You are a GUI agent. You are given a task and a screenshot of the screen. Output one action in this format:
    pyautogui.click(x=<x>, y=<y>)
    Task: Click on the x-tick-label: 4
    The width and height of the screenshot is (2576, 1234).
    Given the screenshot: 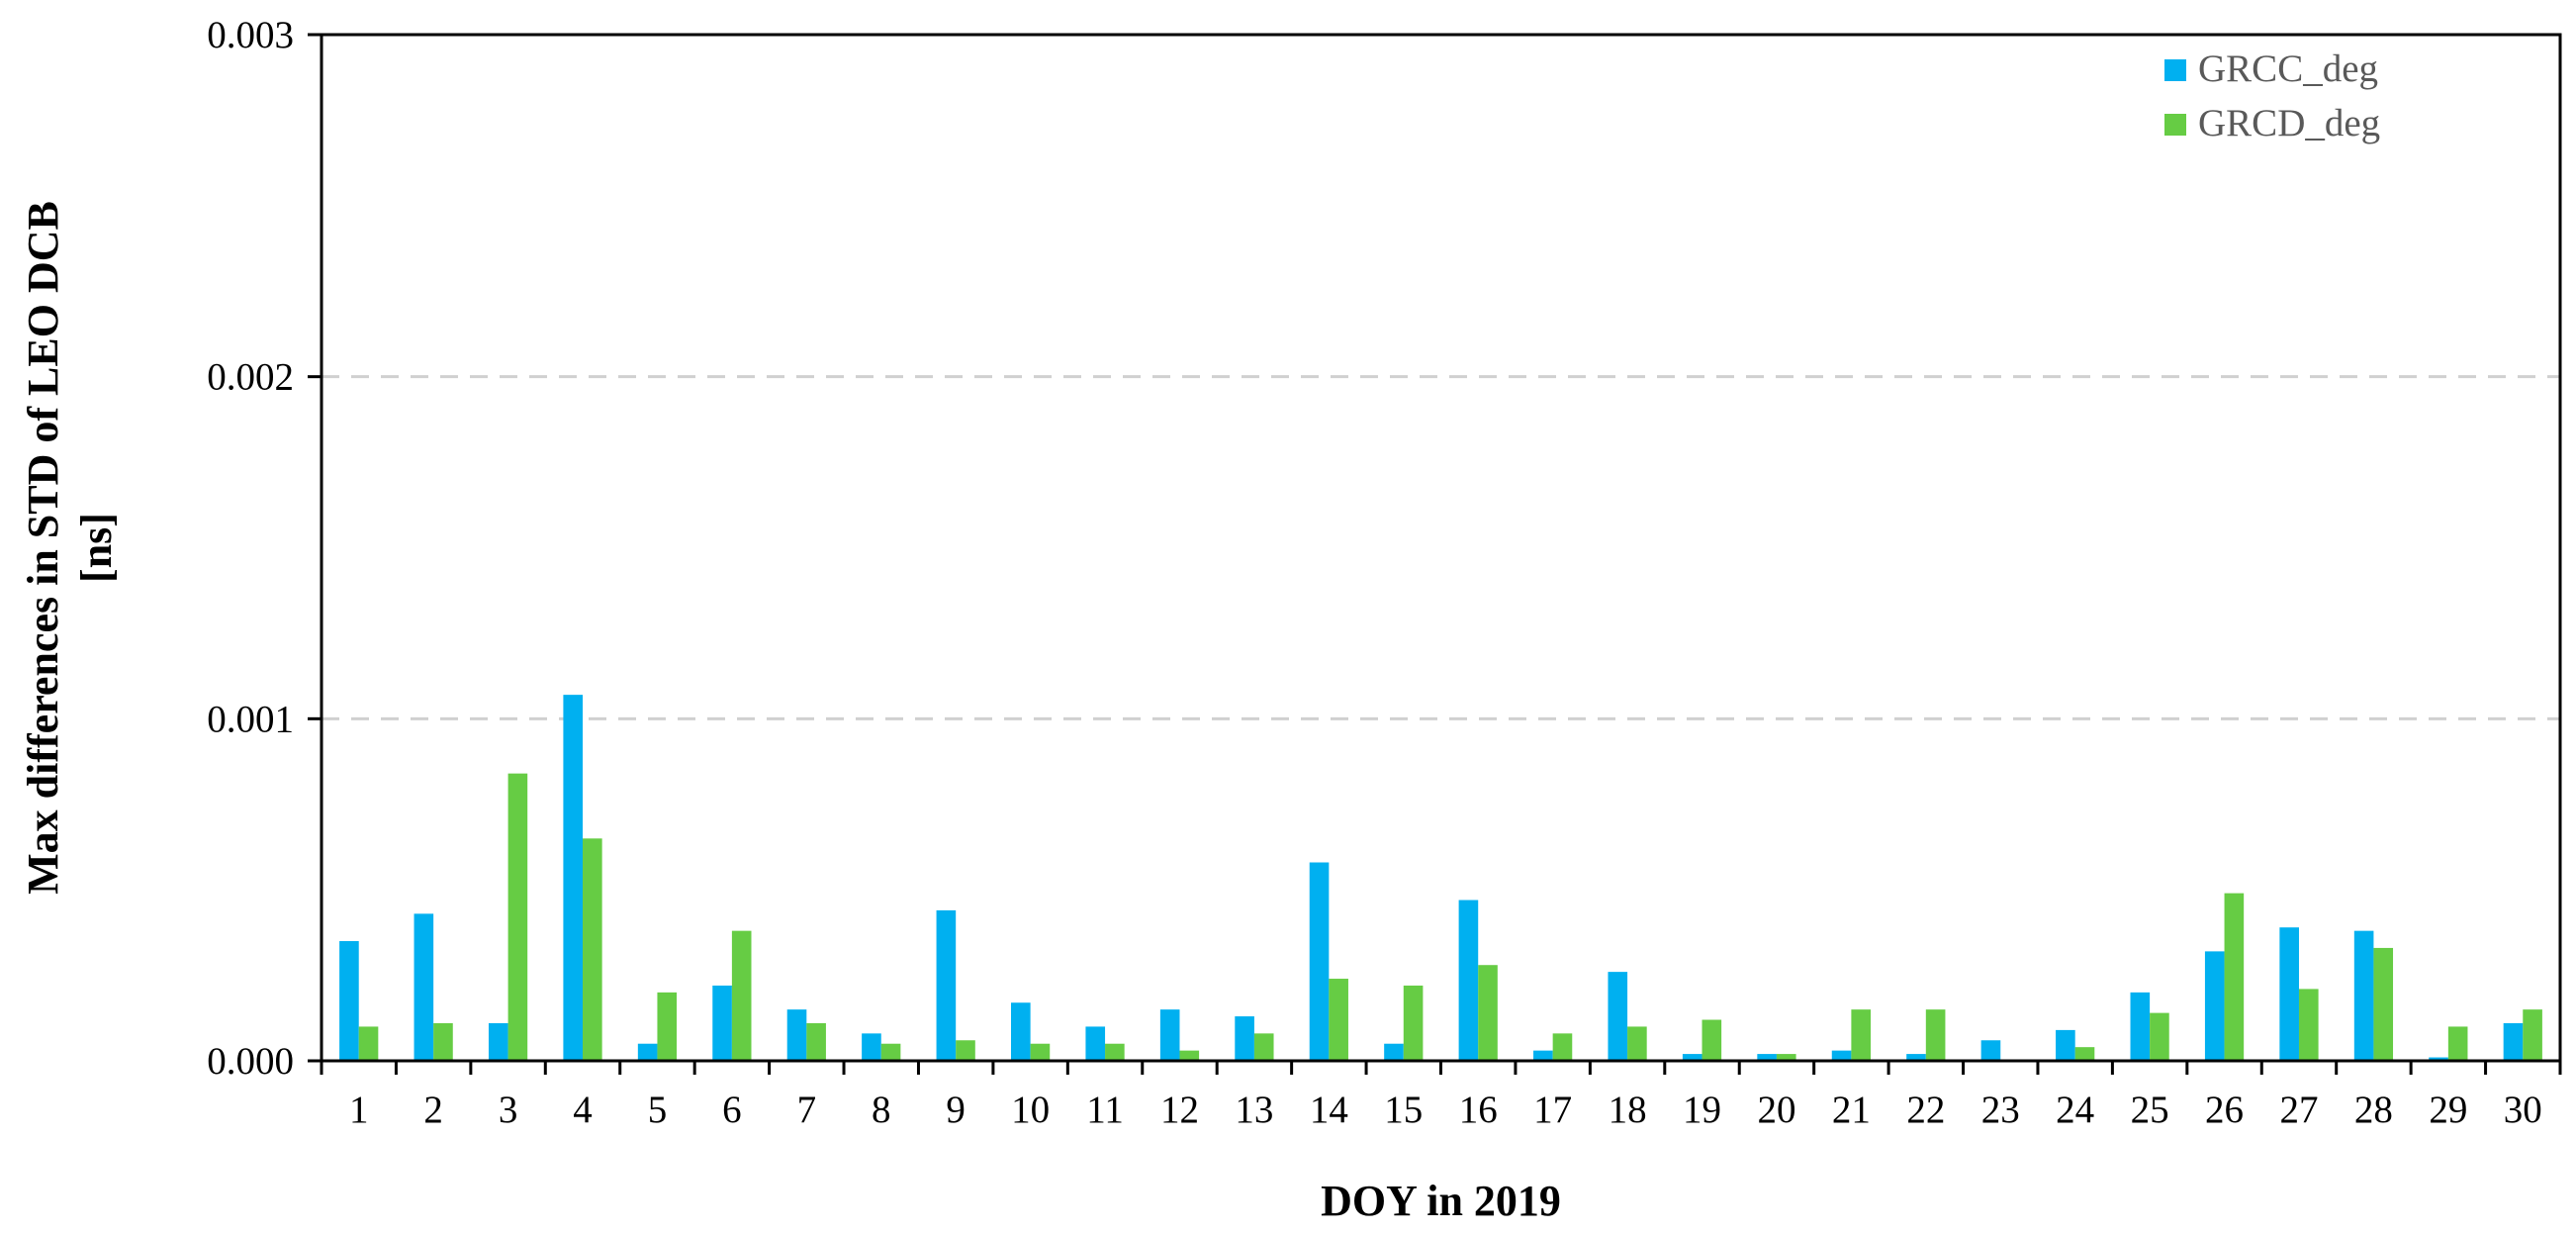 What is the action you would take?
    pyautogui.click(x=583, y=1110)
    